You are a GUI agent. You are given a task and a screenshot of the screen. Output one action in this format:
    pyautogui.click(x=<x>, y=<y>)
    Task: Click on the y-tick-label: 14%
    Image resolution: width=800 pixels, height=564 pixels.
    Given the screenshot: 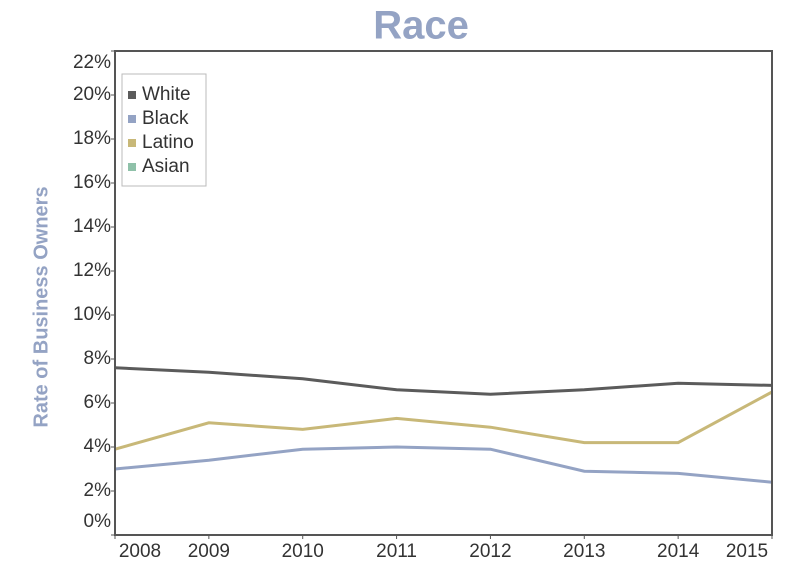 What is the action you would take?
    pyautogui.click(x=92, y=226)
    